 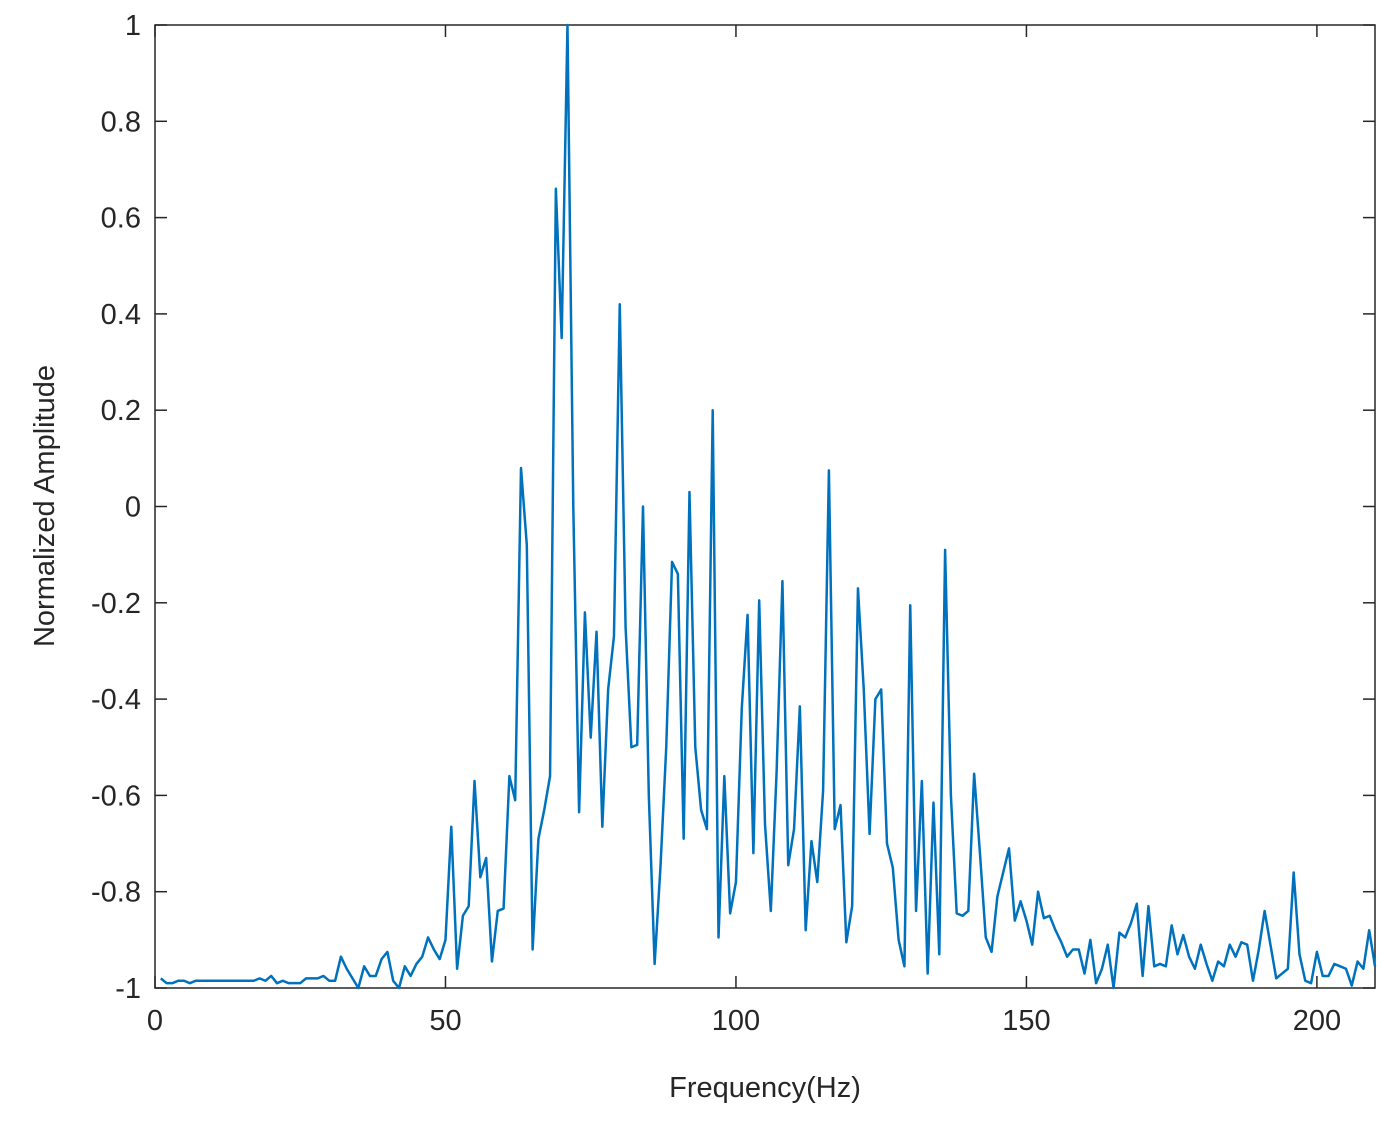 What do you see at coordinates (45, 506) in the screenshot?
I see `y-axis-label: Normalized Amplitude` at bounding box center [45, 506].